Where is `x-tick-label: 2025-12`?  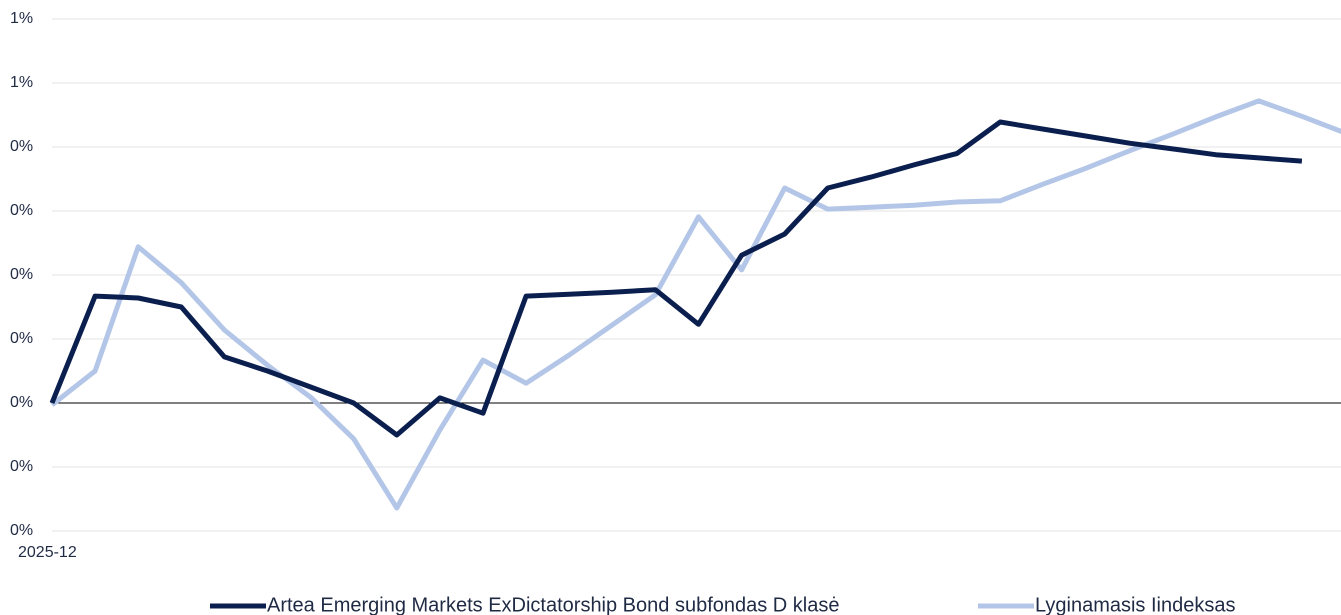
x-tick-label: 2025-12 is located at coordinates (47, 552).